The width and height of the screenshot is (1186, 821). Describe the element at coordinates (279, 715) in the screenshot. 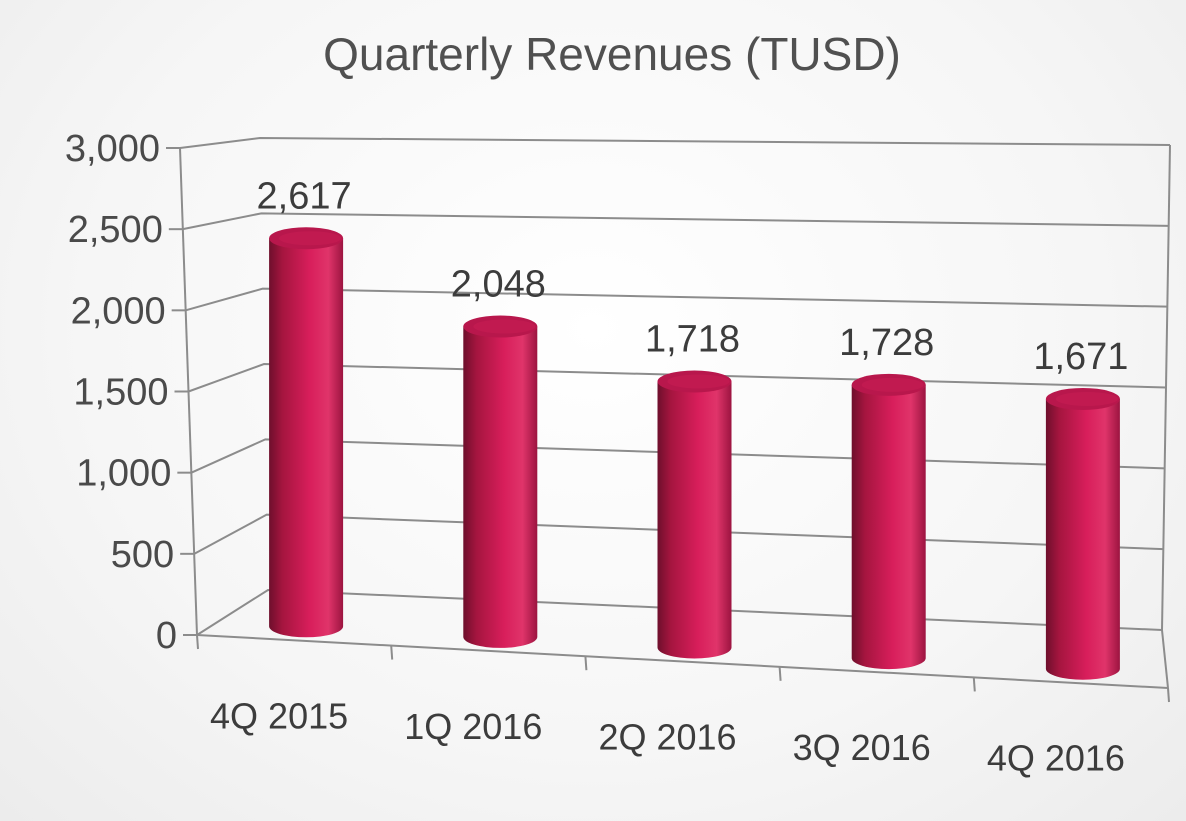

I see `x-tick-label: 4Q 2015` at that location.